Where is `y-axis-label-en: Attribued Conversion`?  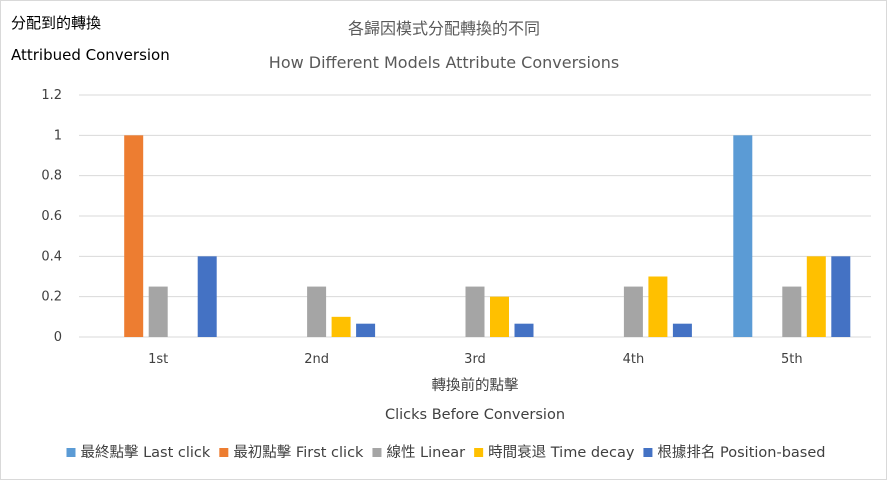
y-axis-label-en: Attribued Conversion is located at coordinates (90, 55).